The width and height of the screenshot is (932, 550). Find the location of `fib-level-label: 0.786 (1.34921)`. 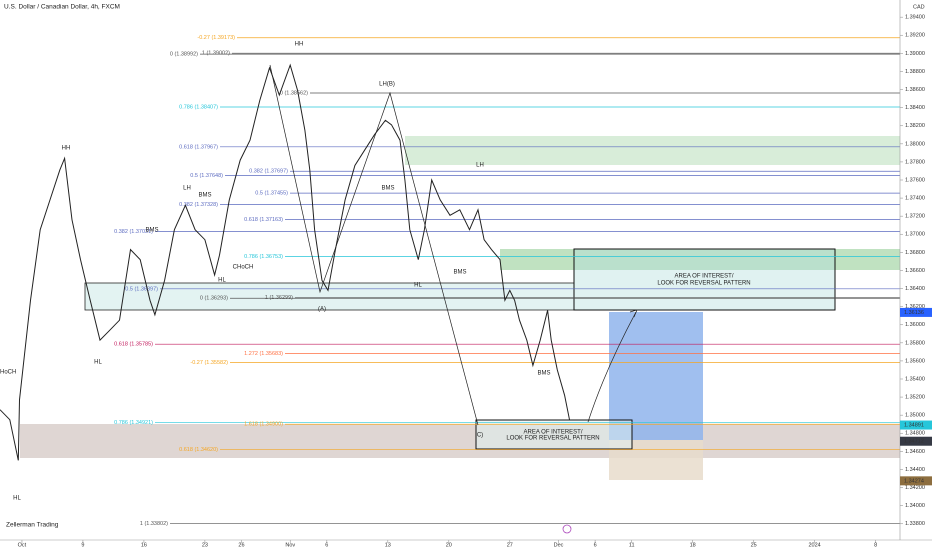

fib-level-label: 0.786 (1.34921) is located at coordinates (133, 423).